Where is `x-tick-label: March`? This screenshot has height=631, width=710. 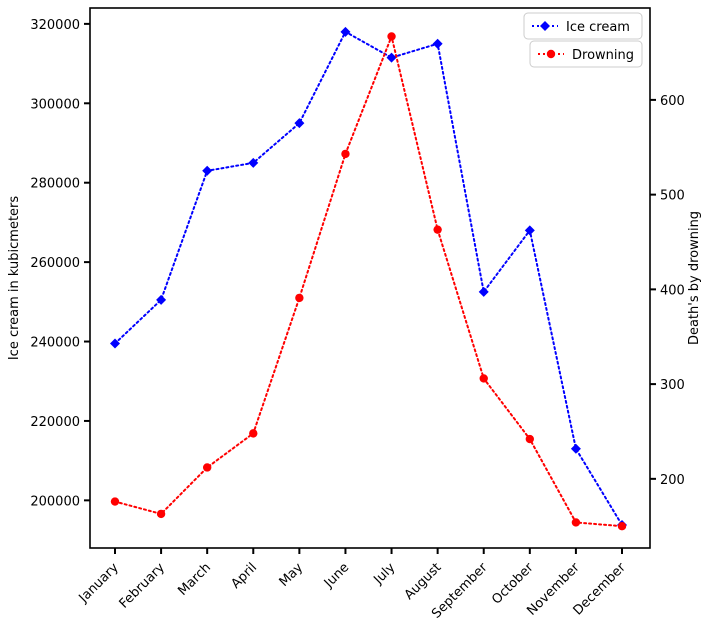 x-tick-label: March is located at coordinates (194, 579).